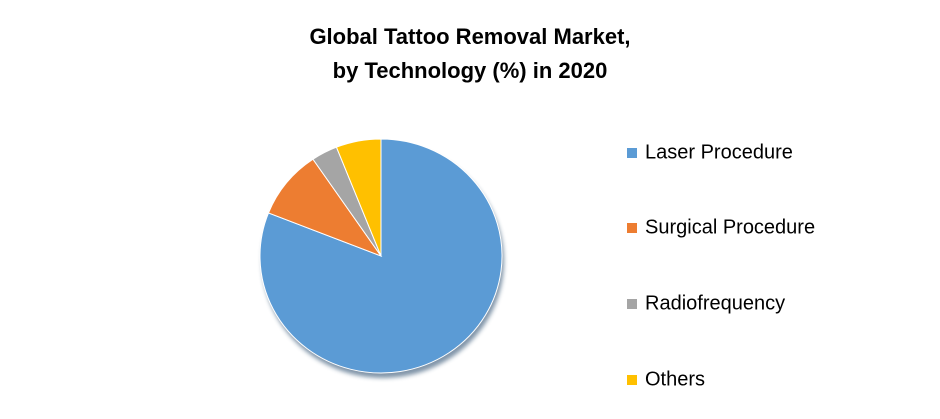 This screenshot has height=419, width=940. I want to click on legend-label: Radiofrequency, so click(715, 303).